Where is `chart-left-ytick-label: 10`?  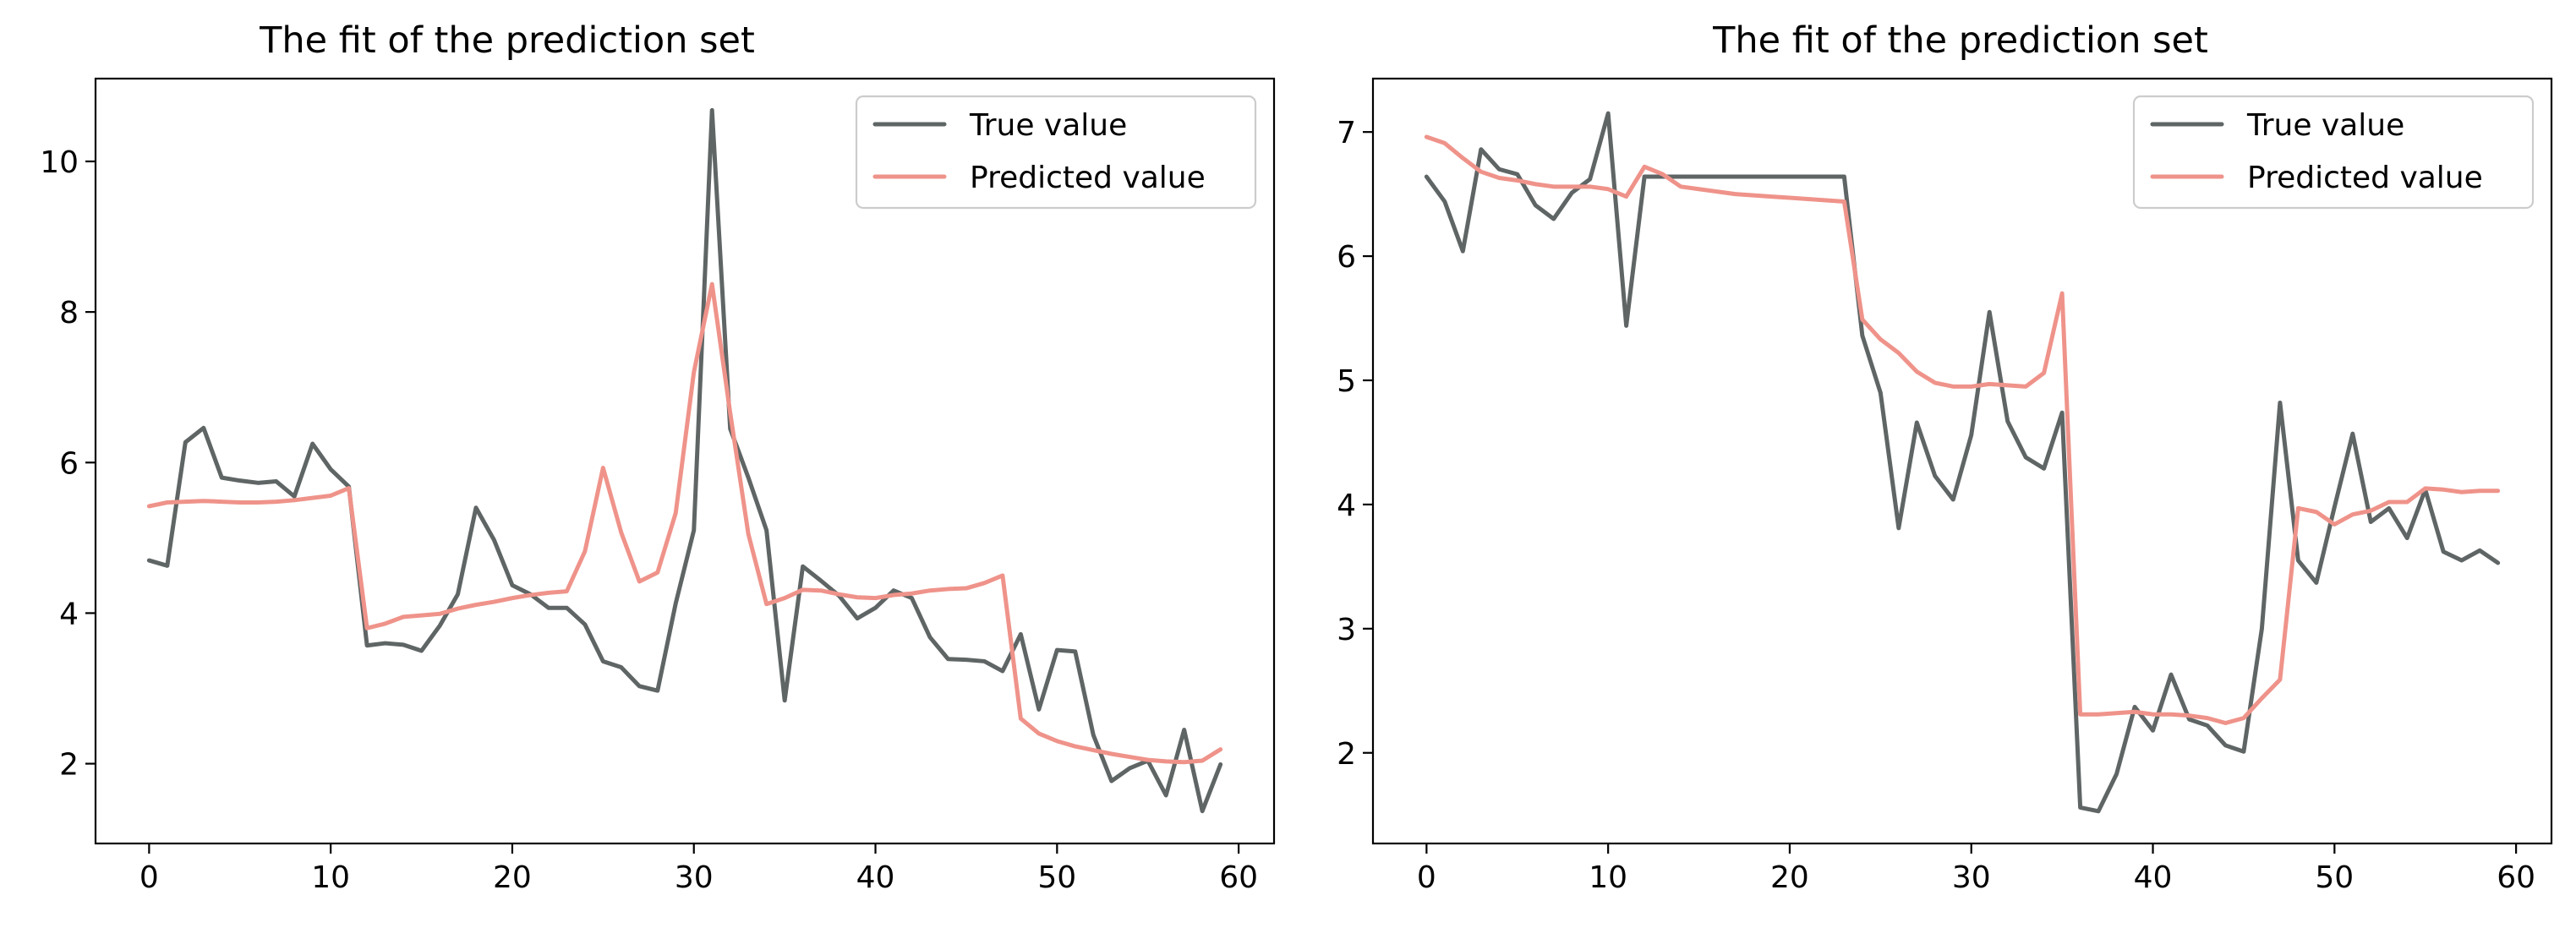 chart-left-ytick-label: 10 is located at coordinates (60, 162).